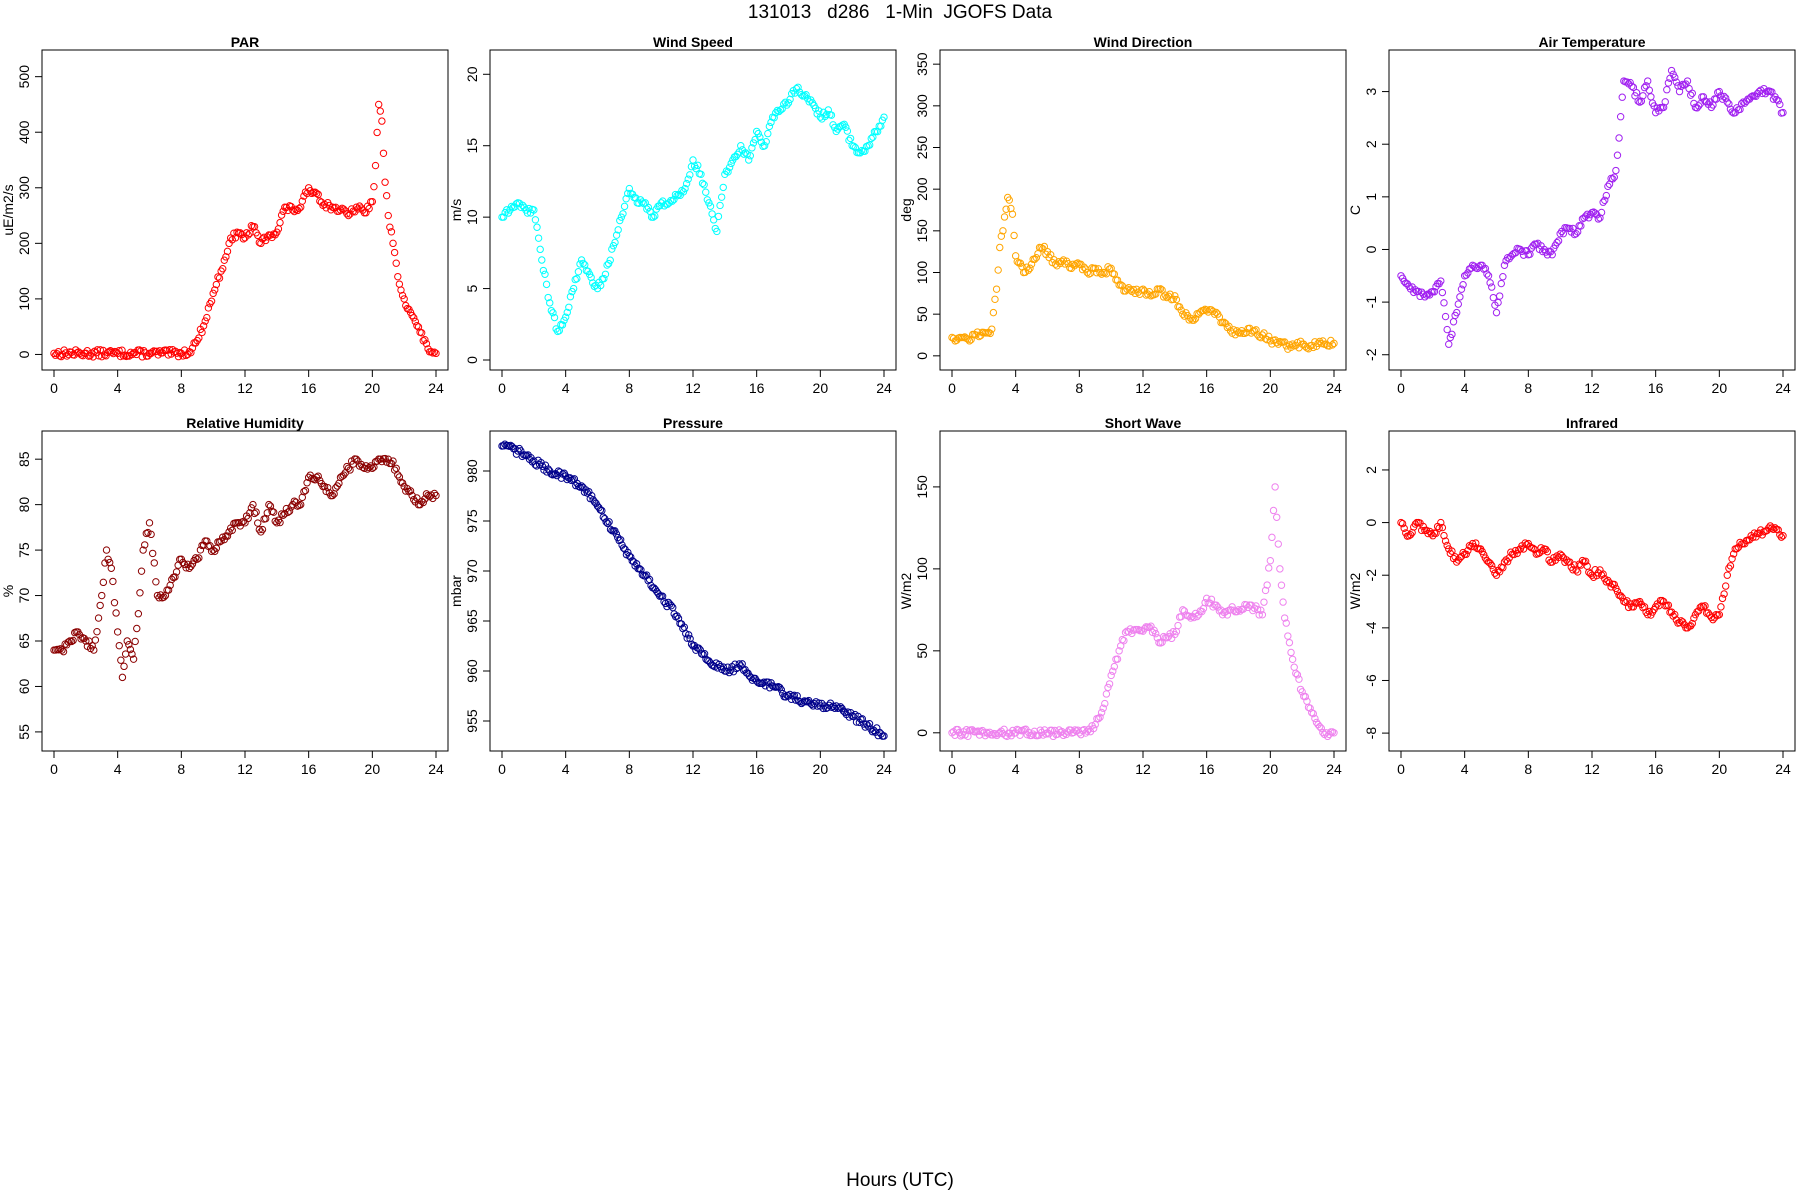 The height and width of the screenshot is (1200, 1800). Describe the element at coordinates (1143, 388) in the screenshot. I see `x-tick-label: 12` at that location.